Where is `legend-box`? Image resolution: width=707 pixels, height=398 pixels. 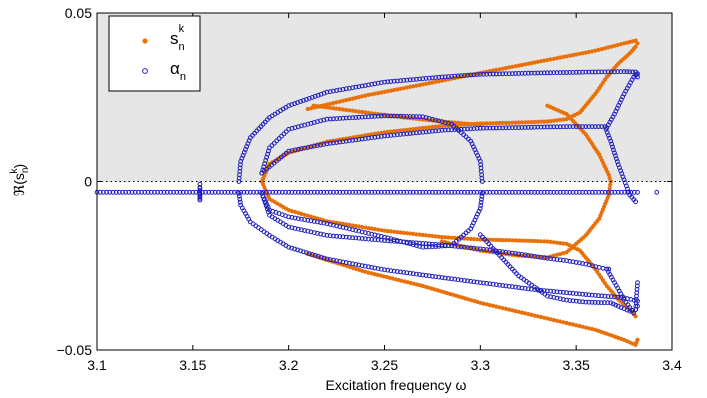 legend-box is located at coordinates (154, 53).